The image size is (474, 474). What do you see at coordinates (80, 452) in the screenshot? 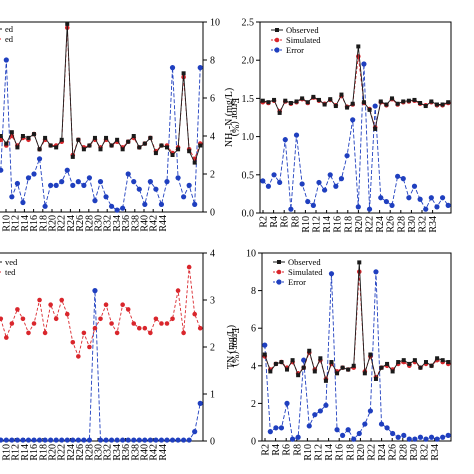
I see `x-tick-label: R26` at bounding box center [80, 452].